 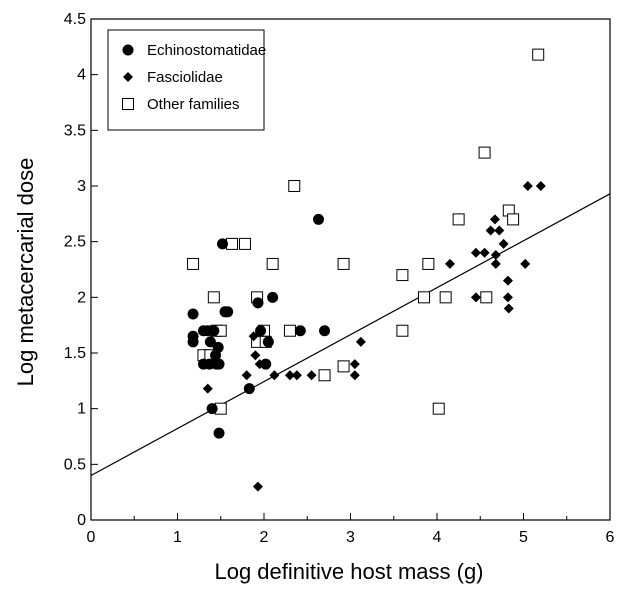 I want to click on x-tick-label: 0, so click(x=91, y=537).